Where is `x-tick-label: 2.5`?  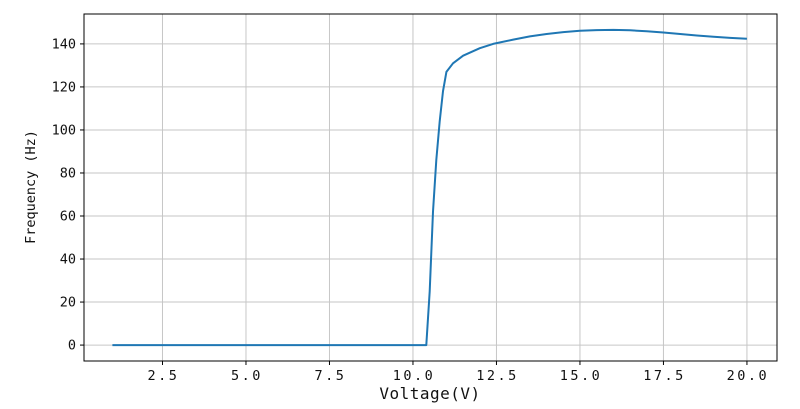
x-tick-label: 2.5 is located at coordinates (164, 376).